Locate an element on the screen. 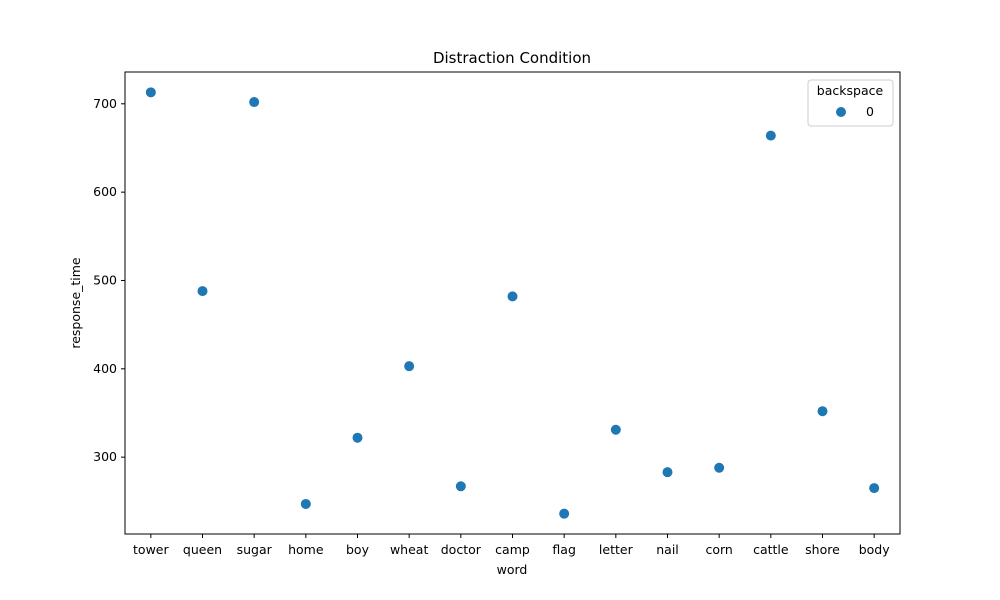 This screenshot has height=600, width=1000. data-point-shore is located at coordinates (822, 411).